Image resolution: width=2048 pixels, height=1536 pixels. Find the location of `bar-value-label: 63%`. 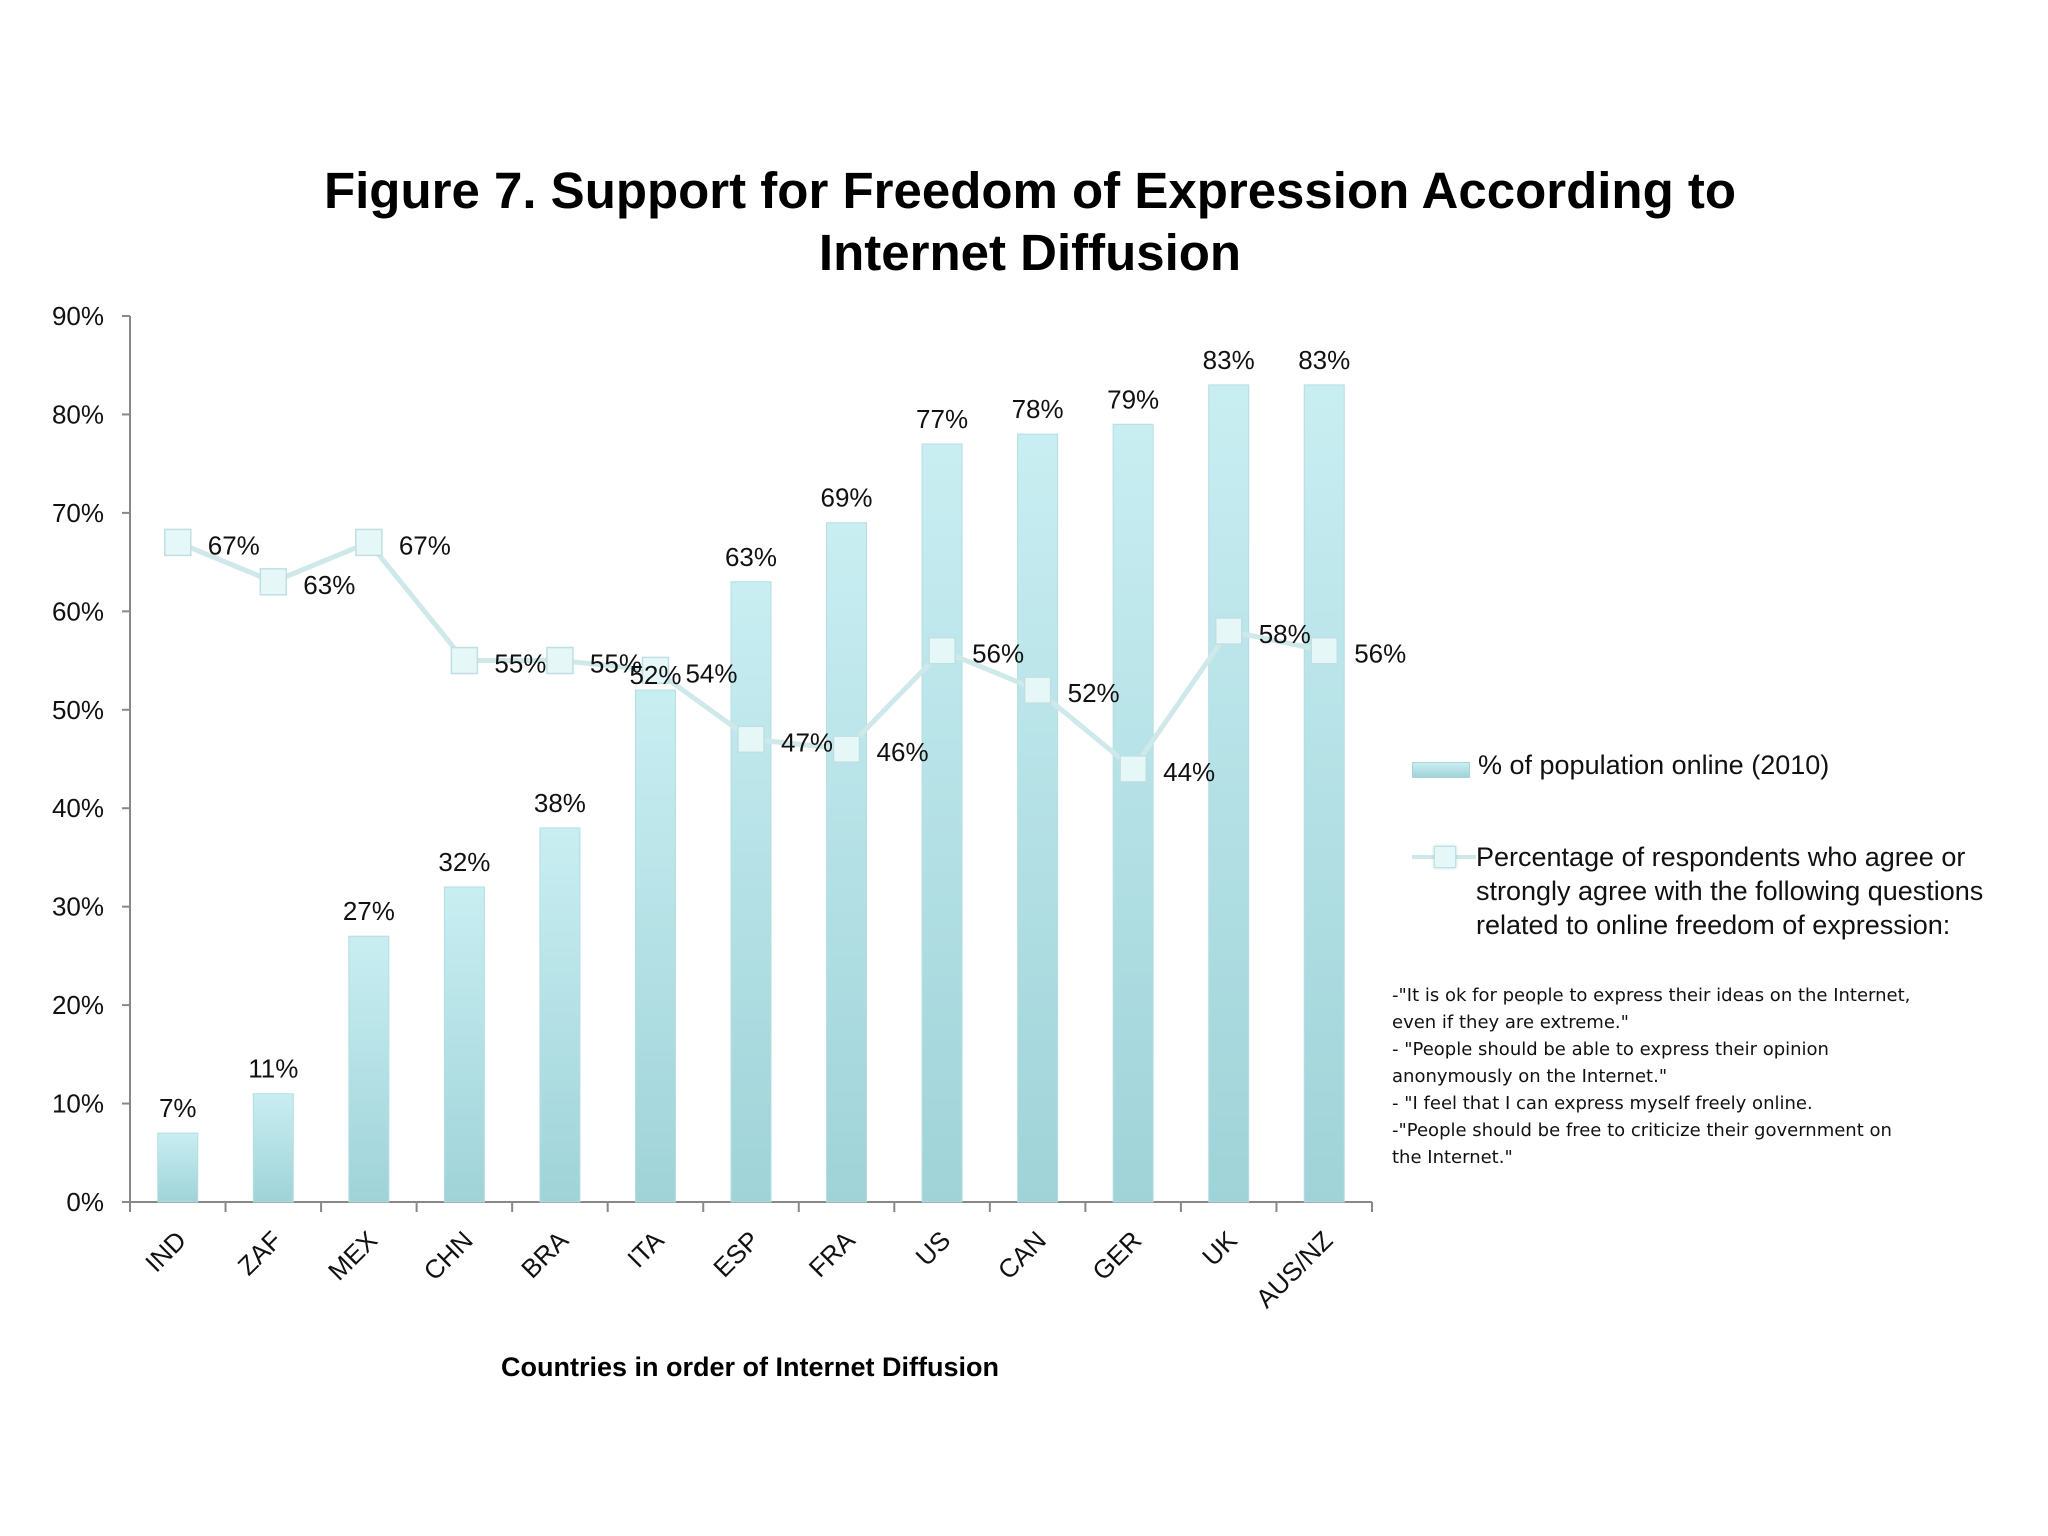

bar-value-label: 63% is located at coordinates (751, 557).